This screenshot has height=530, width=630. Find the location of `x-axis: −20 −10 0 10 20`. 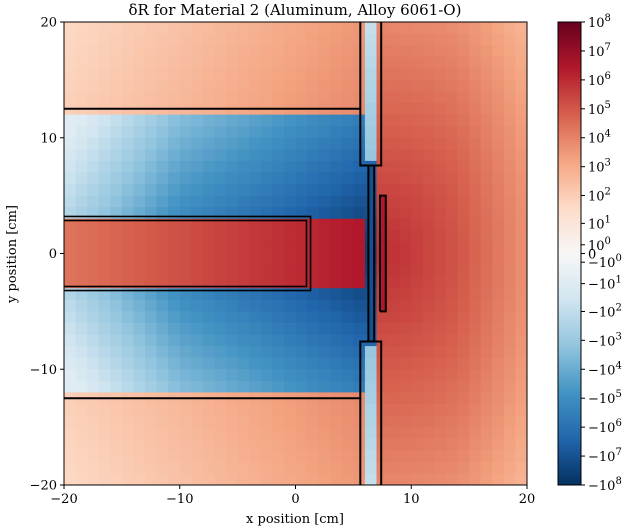

x-axis: −20 −10 0 10 20 is located at coordinates (292, 496).